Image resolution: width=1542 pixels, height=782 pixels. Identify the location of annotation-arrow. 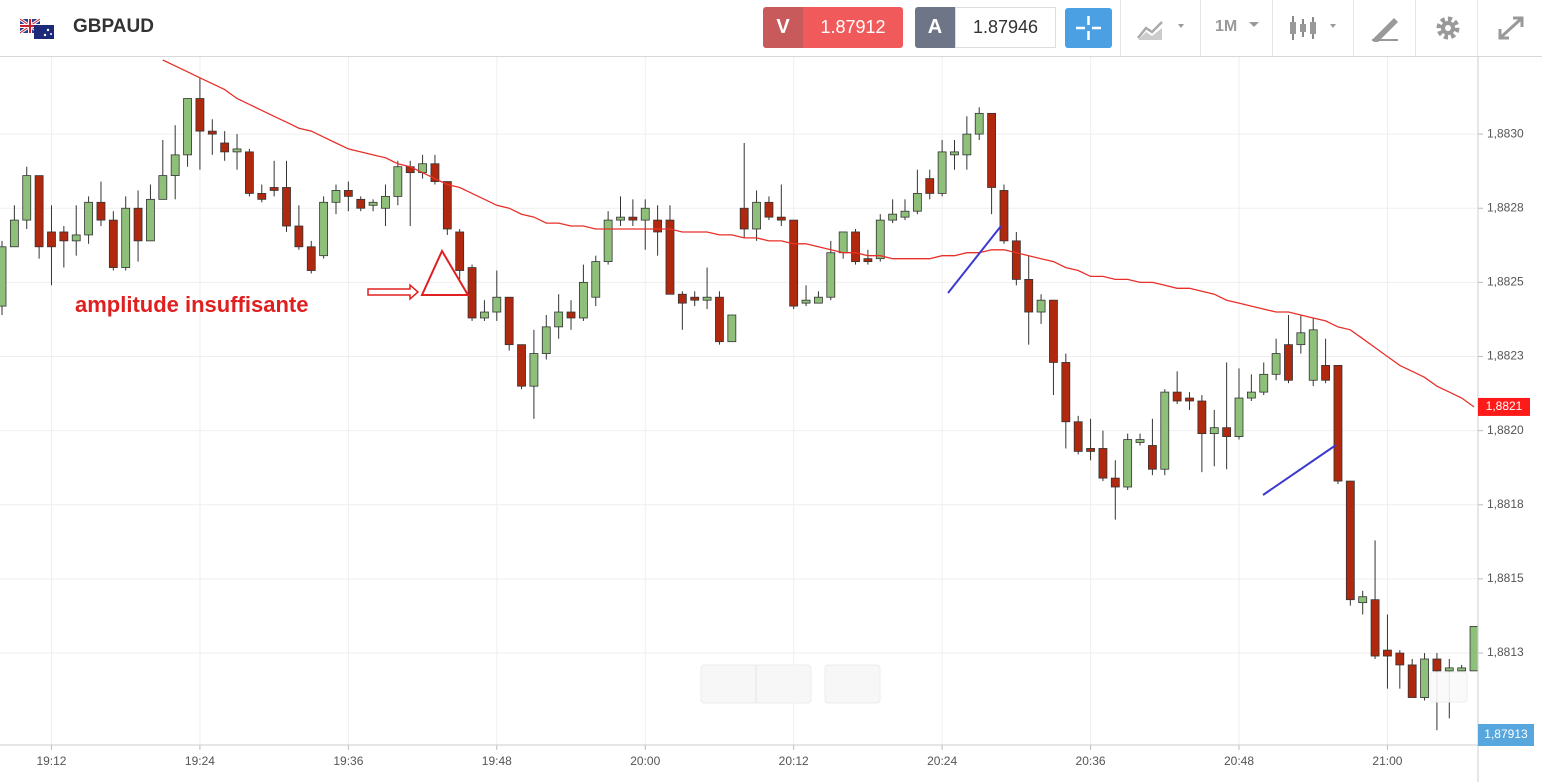
(393, 292).